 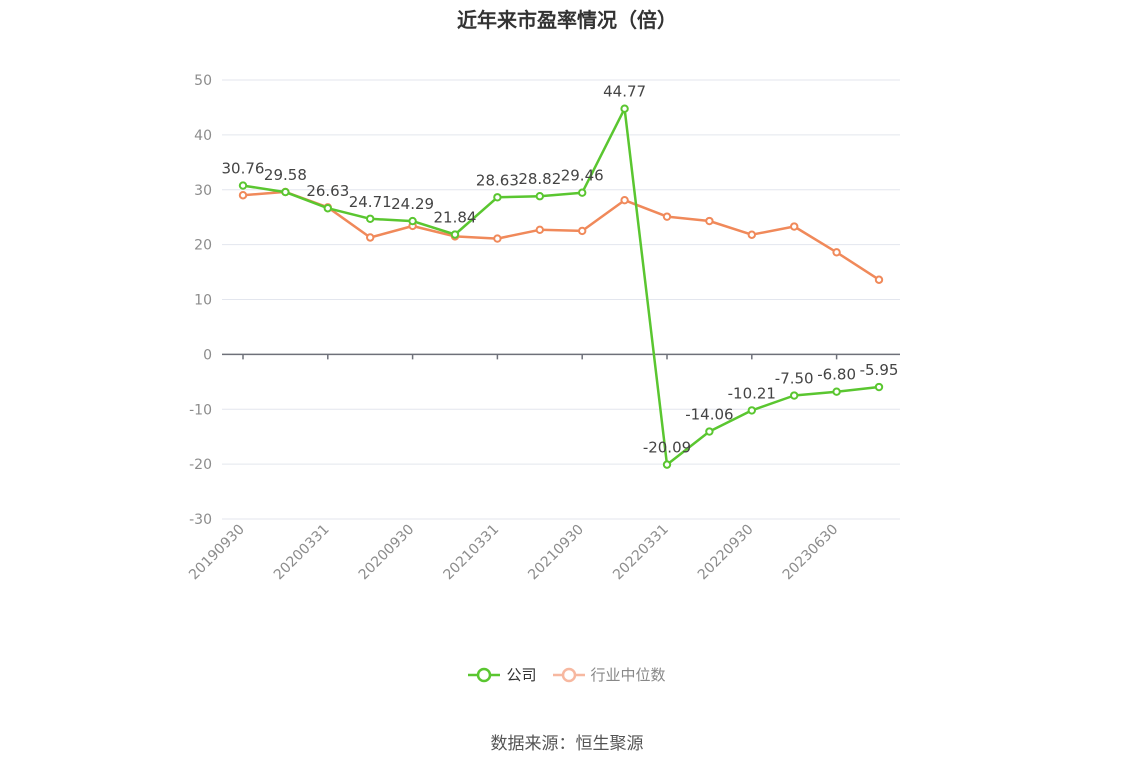 What do you see at coordinates (567, 20) in the screenshot?
I see `chart-title: 近年来市盈率情况（倍）` at bounding box center [567, 20].